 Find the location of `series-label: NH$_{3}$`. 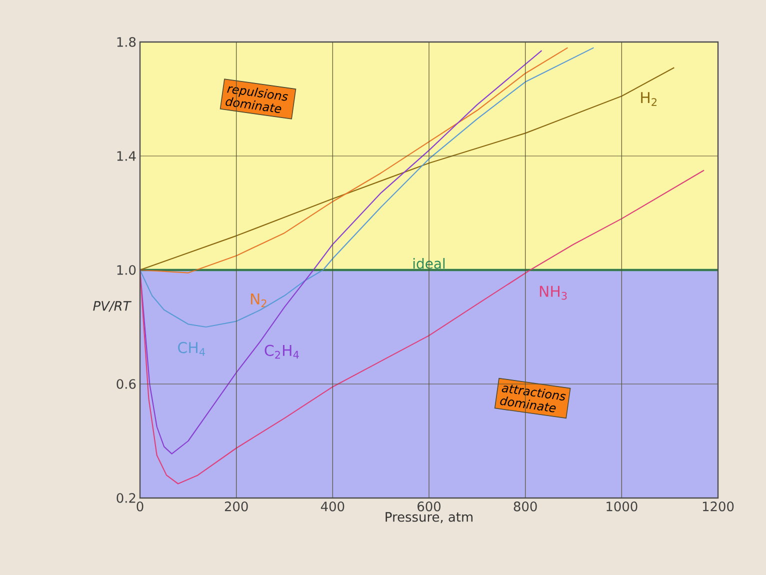

series-label: NH$_{3}$ is located at coordinates (553, 293).